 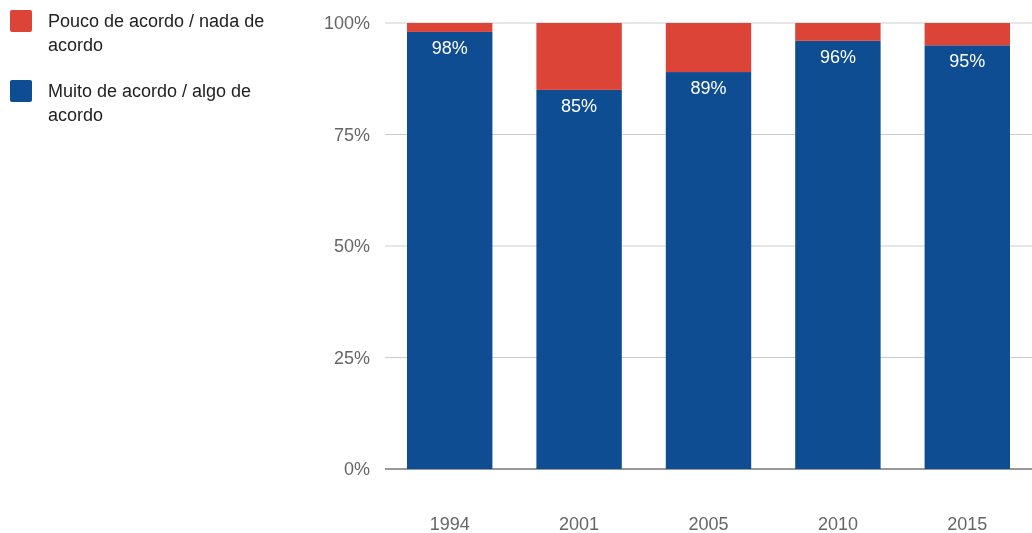 What do you see at coordinates (837, 523) in the screenshot?
I see `x-tick-label: 2010` at bounding box center [837, 523].